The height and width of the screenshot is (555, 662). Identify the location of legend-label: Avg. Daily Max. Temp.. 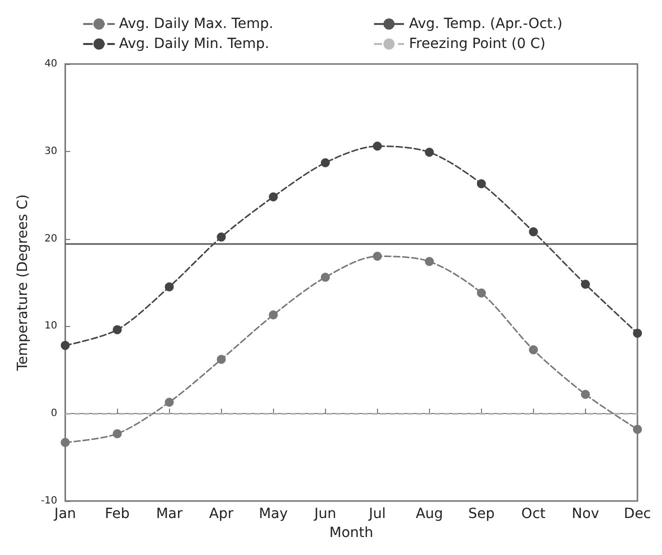
(196, 24).